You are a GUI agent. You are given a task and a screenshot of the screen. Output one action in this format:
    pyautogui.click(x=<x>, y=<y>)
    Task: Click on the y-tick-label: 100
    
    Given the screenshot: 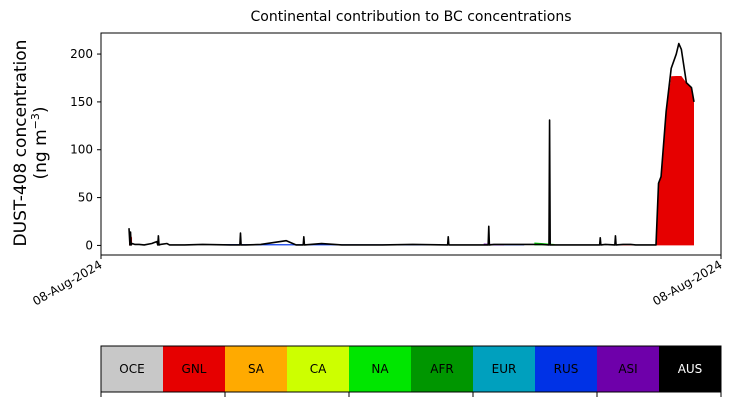 What is the action you would take?
    pyautogui.click(x=81, y=150)
    